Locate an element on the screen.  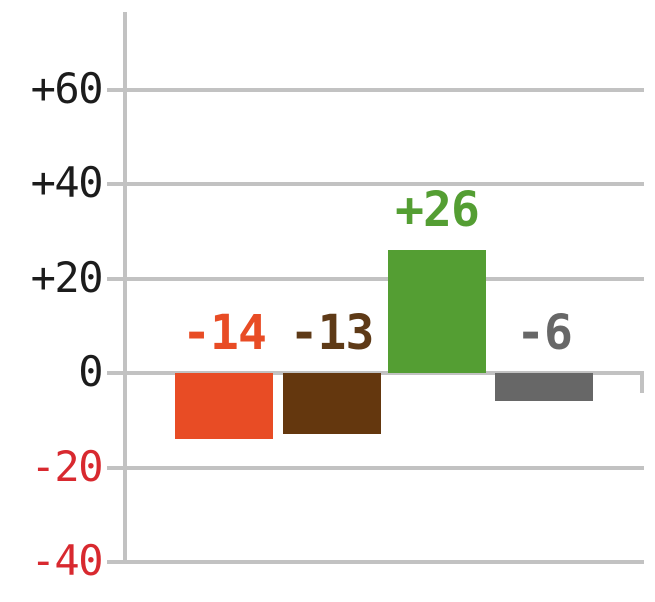
y-tick-label: +60 is located at coordinates (67, 88).